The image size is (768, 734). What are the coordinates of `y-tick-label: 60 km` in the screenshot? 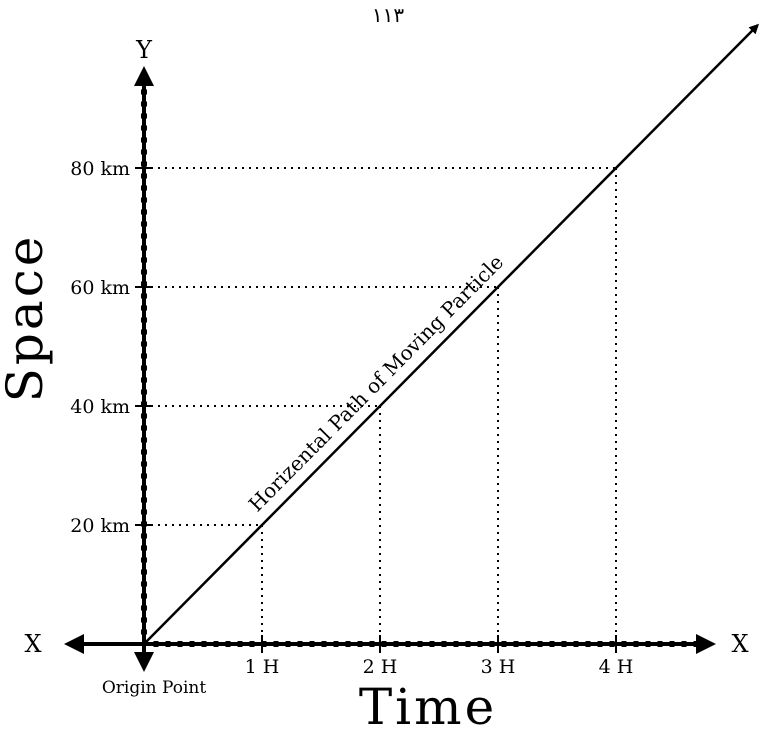 It's located at (100, 288).